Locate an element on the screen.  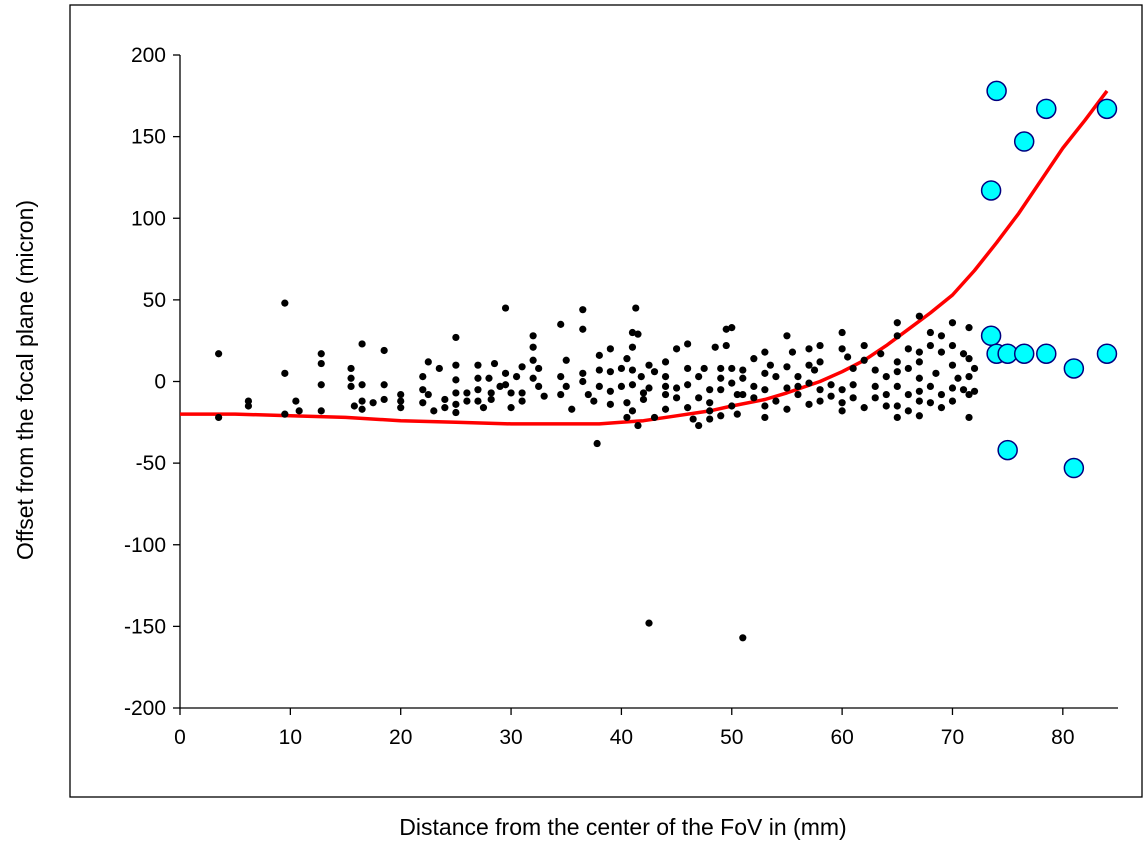
y-tick-label: 0 is located at coordinates (160, 382).